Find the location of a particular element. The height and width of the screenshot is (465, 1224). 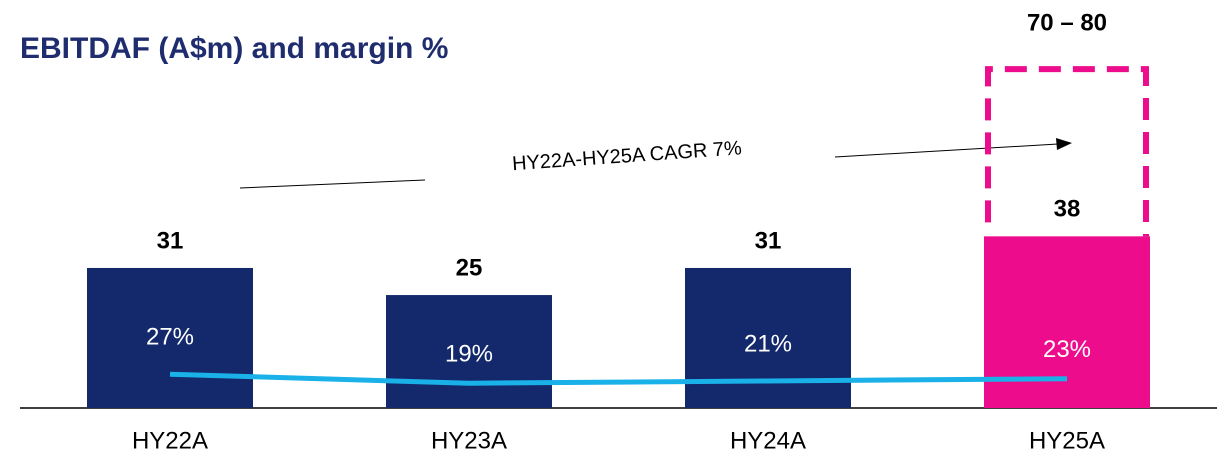

x-tick-label: HY25A is located at coordinates (1067, 440).